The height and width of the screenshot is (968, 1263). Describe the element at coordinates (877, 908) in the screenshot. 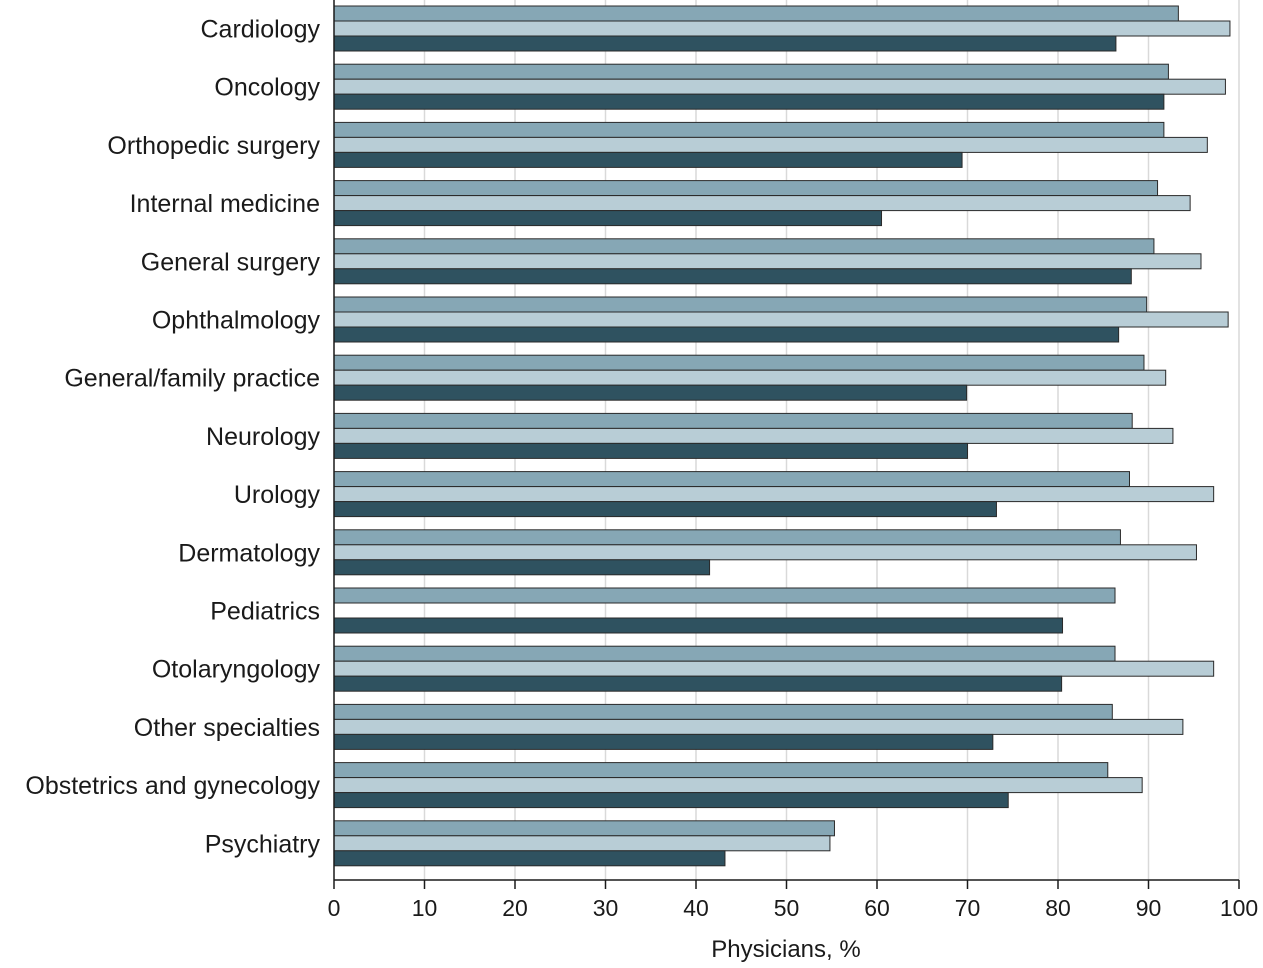

I see `x-tick-label: 60` at that location.